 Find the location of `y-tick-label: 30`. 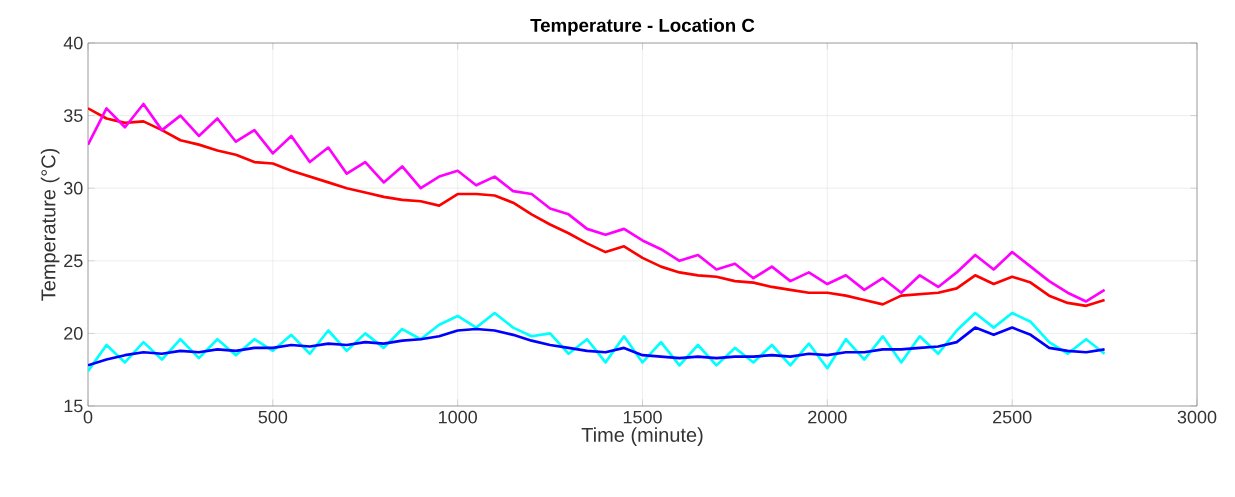

y-tick-label: 30 is located at coordinates (73, 188).